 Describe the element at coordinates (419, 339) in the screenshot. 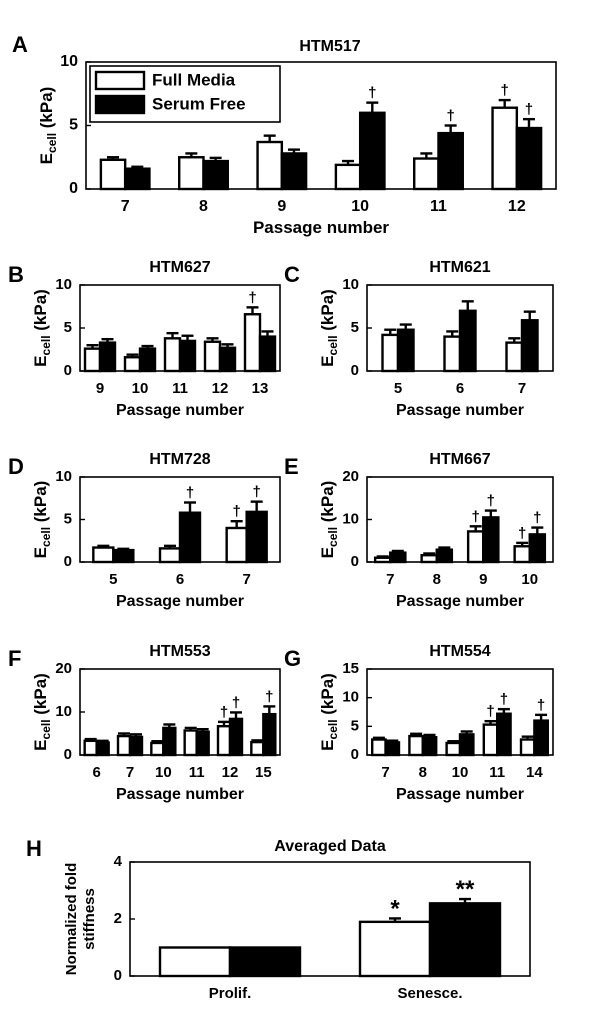

I see `panel-c: C HTM621 5 6 7 0 5 10 Passage number Ecell (kPa)` at that location.